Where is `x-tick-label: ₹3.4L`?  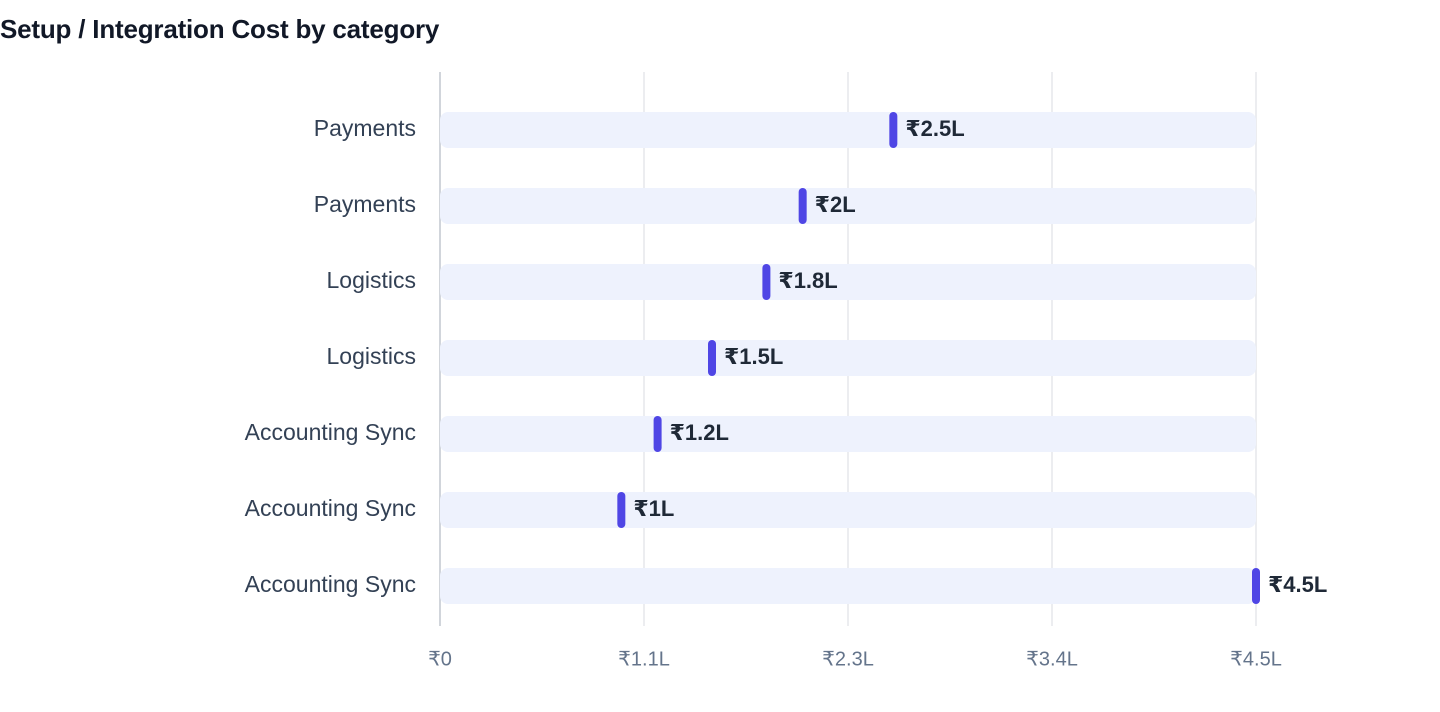
x-tick-label: ₹3.4L is located at coordinates (1052, 659).